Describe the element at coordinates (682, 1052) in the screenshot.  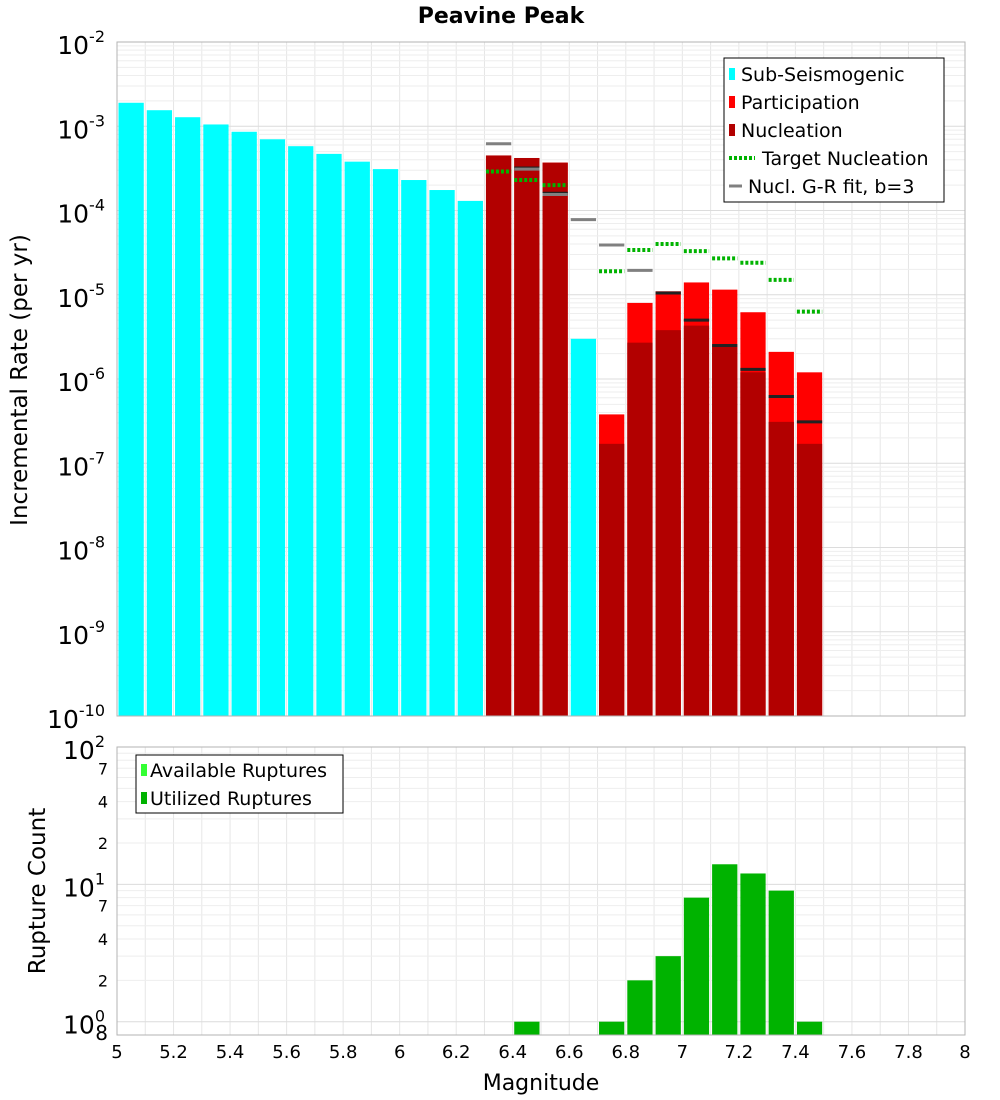
I see `x-tick-label: 7` at that location.